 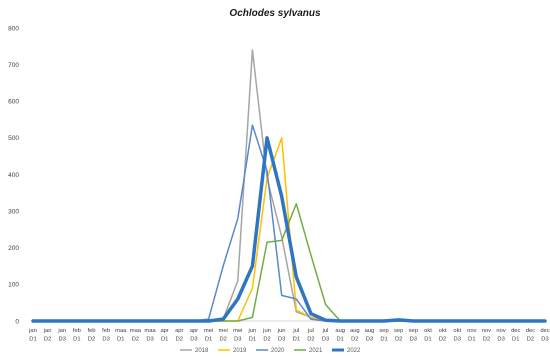 I want to click on y-tick-label: 400, so click(x=13, y=175).